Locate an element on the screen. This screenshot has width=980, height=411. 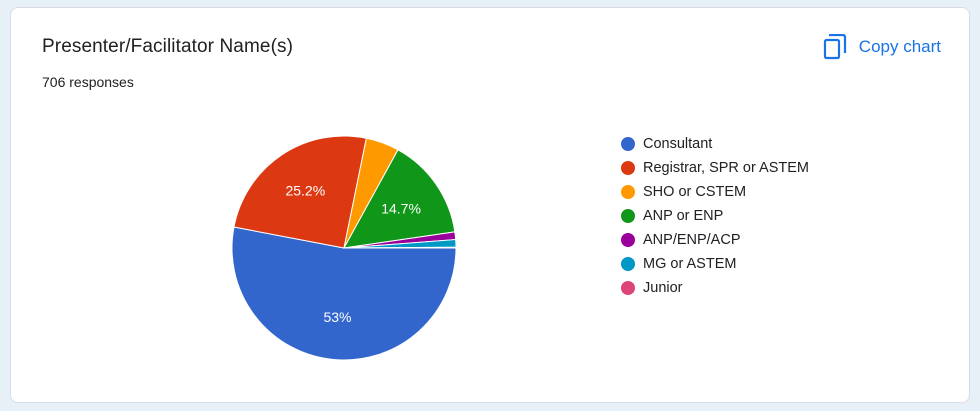
legend-item-6: Junior is located at coordinates (715, 288).